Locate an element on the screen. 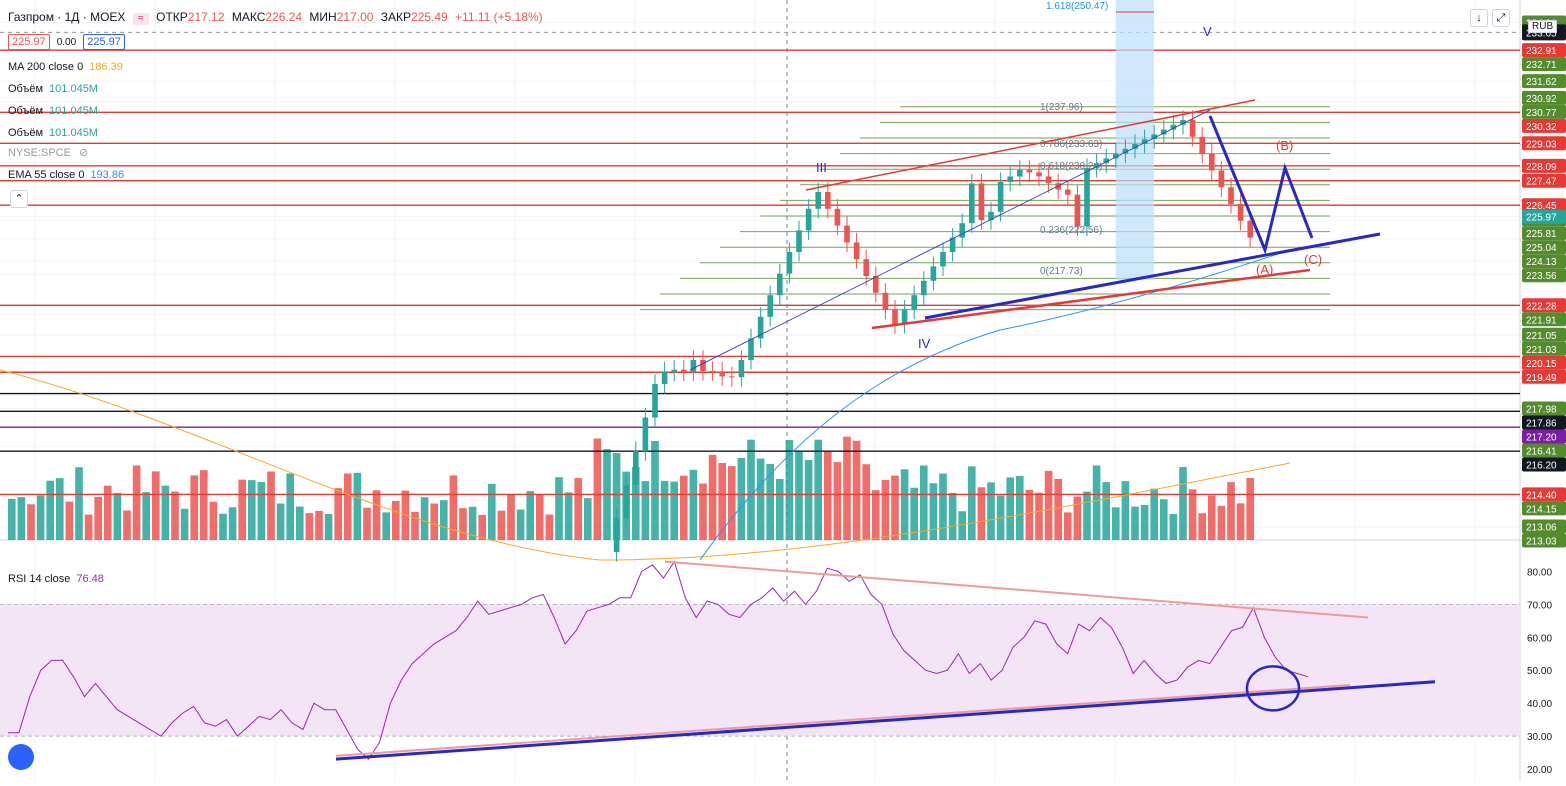  price-label: 225.04 is located at coordinates (1541, 248).